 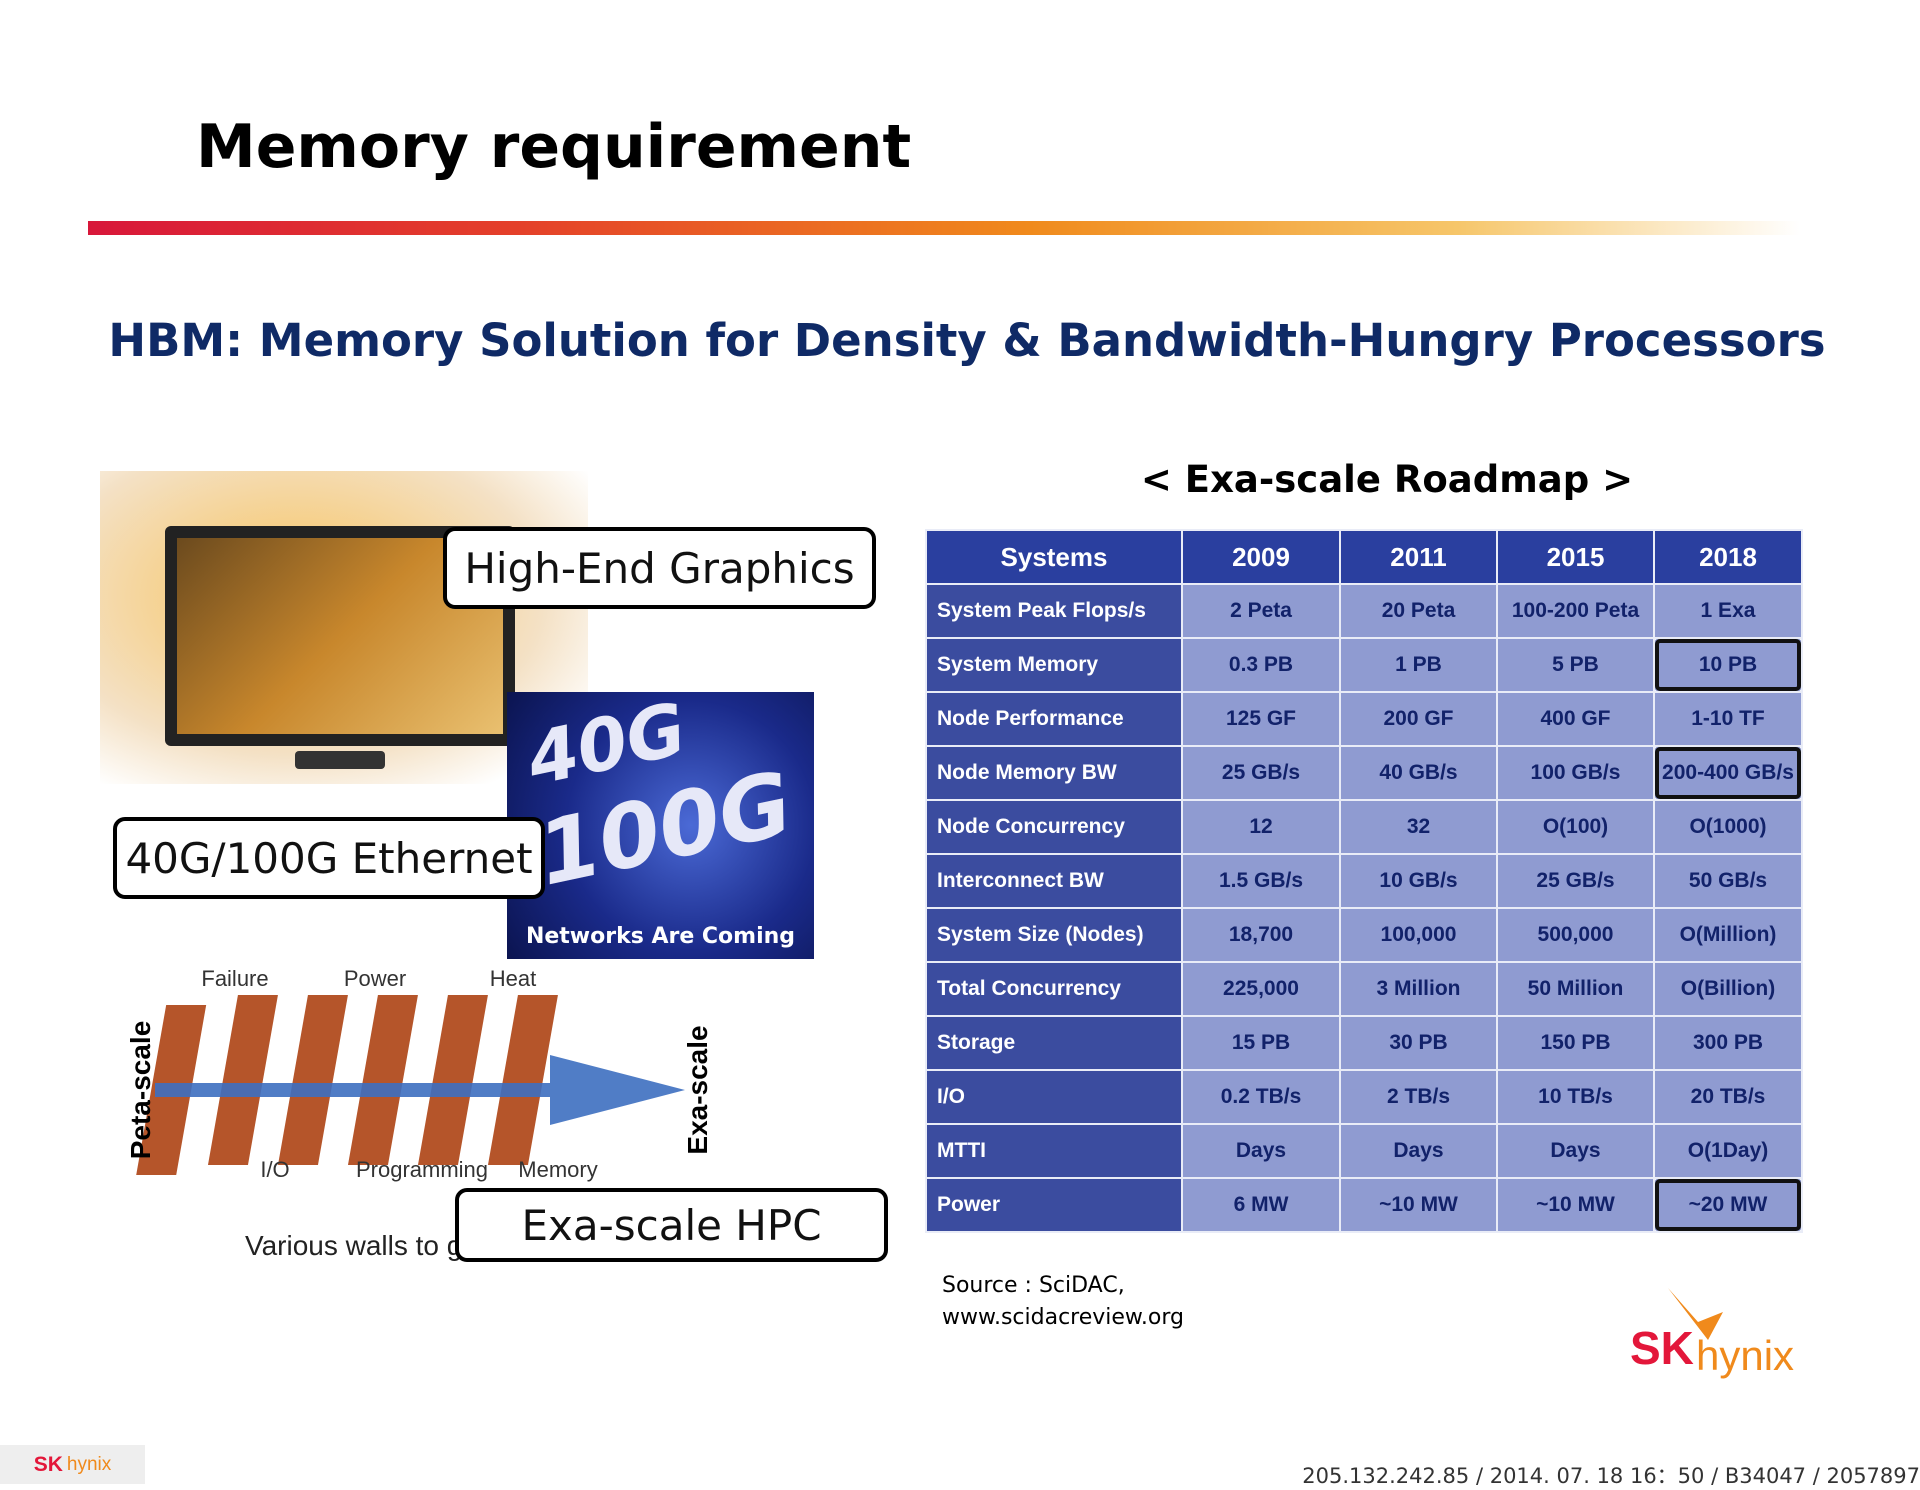 I want to click on cell: 400 GF, so click(x=1575, y=719).